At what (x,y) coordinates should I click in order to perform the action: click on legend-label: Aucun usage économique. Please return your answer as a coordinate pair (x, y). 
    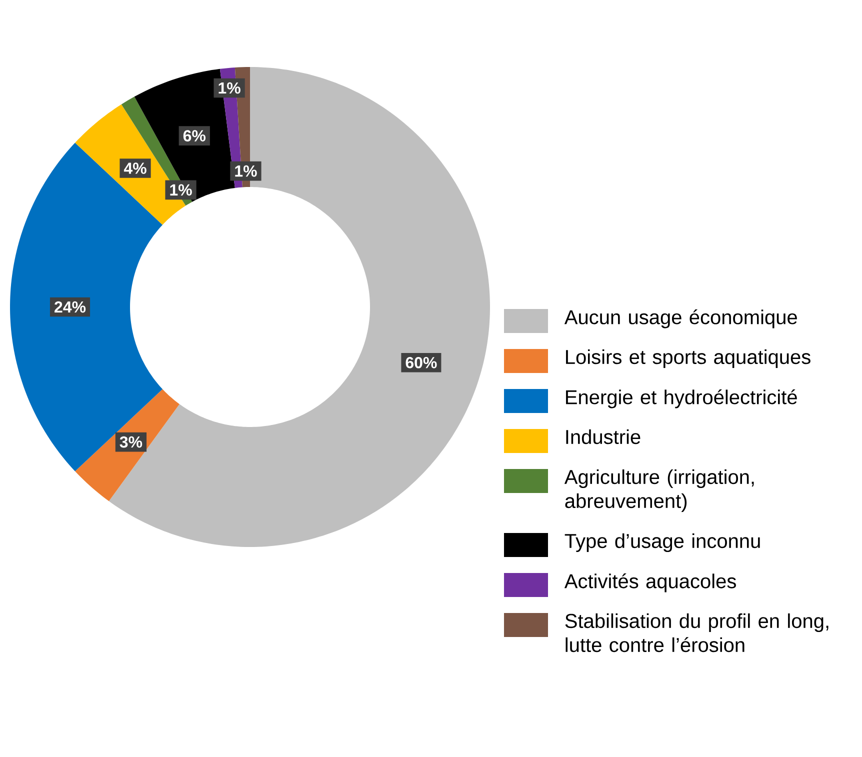
    Looking at the image, I should click on (680, 318).